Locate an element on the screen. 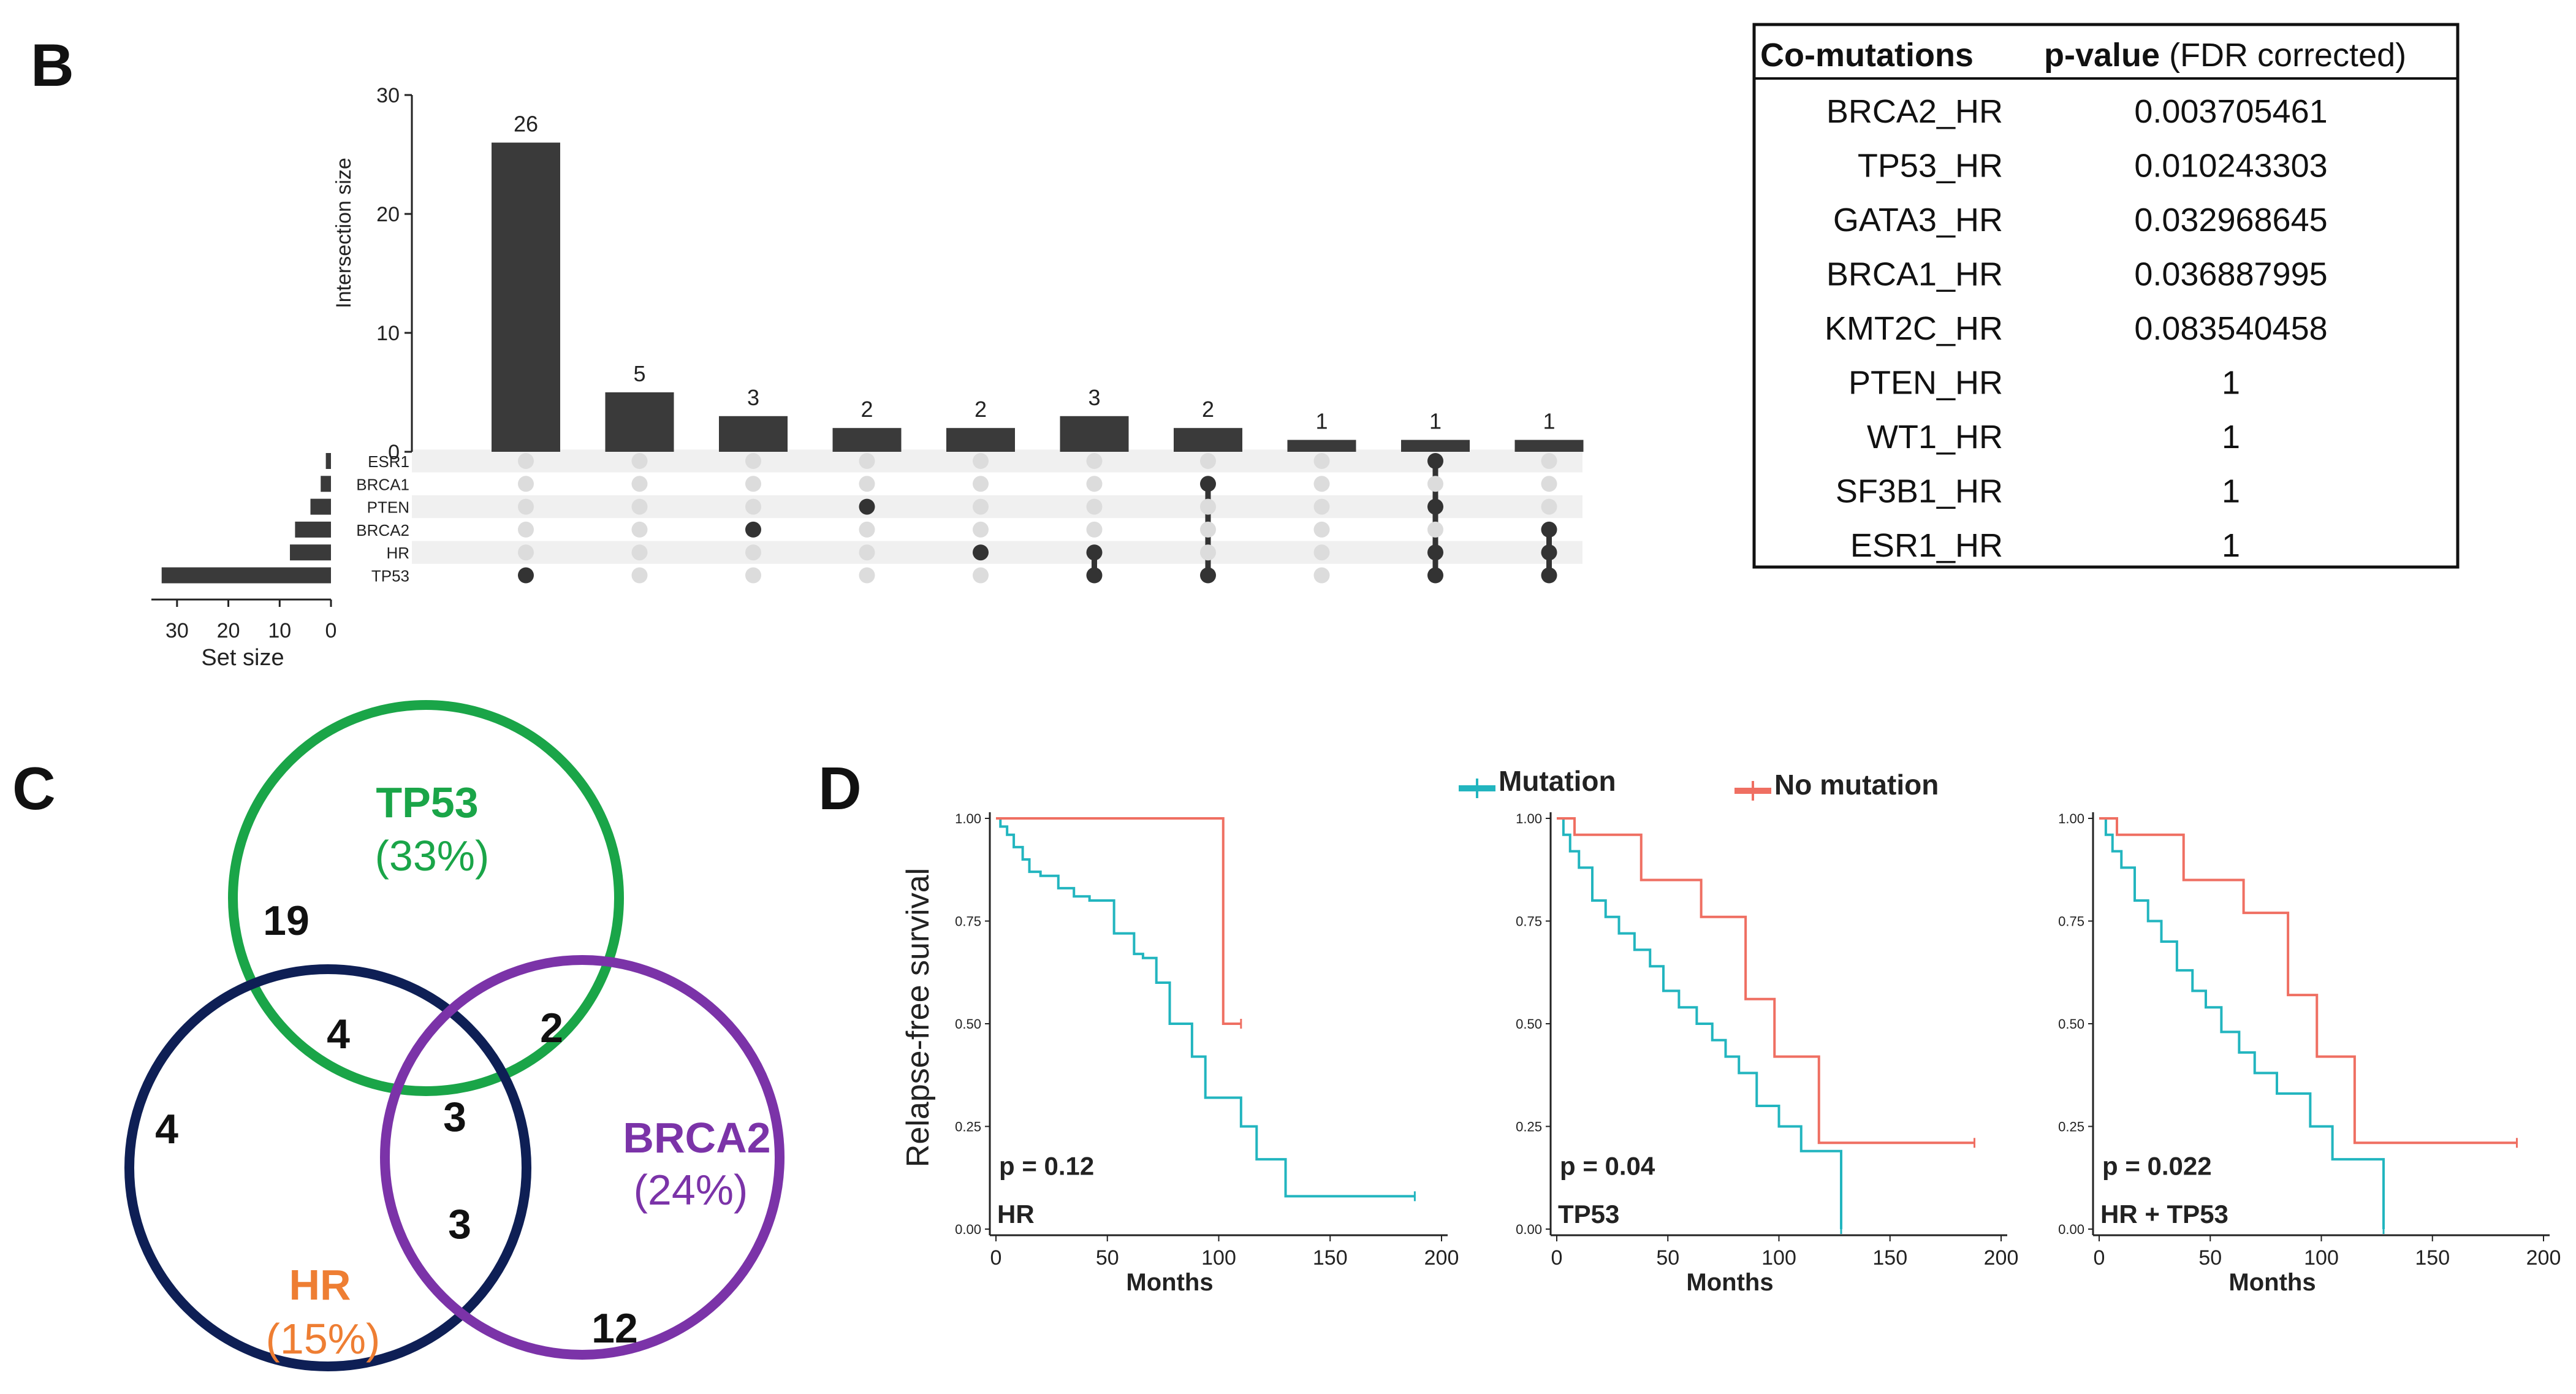 The width and height of the screenshot is (2576, 1394). km-x-axis-label: Months is located at coordinates (2272, 1282).